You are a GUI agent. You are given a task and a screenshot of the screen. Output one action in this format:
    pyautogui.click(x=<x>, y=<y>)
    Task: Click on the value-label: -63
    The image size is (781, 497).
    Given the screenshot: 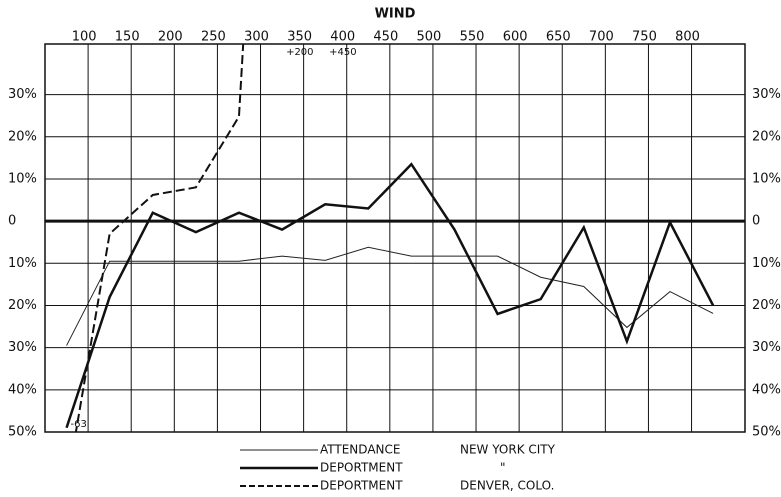 What is the action you would take?
    pyautogui.click(x=79, y=424)
    